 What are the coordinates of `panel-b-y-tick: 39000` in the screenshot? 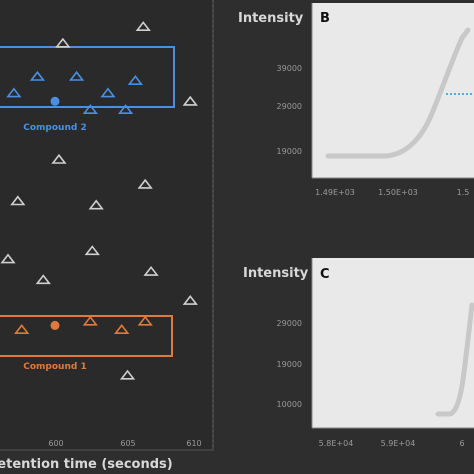 It's located at (289, 68).